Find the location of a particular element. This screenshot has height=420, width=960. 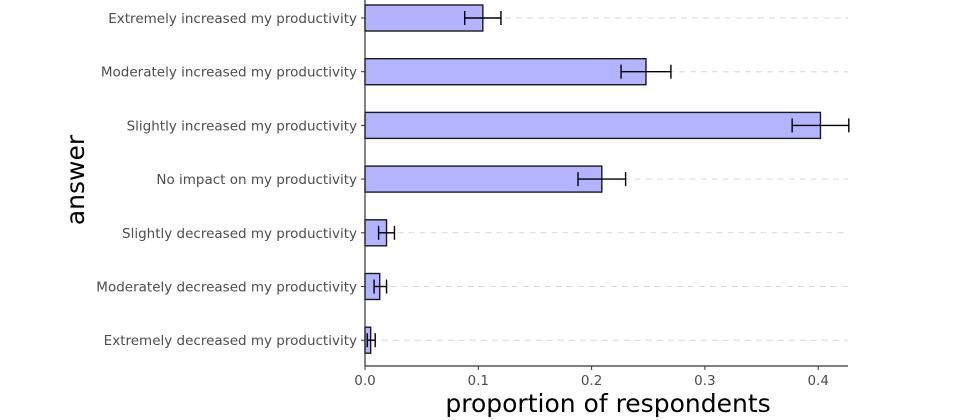

y-tick-label: Slightly decreased my productivity is located at coordinates (239, 234).